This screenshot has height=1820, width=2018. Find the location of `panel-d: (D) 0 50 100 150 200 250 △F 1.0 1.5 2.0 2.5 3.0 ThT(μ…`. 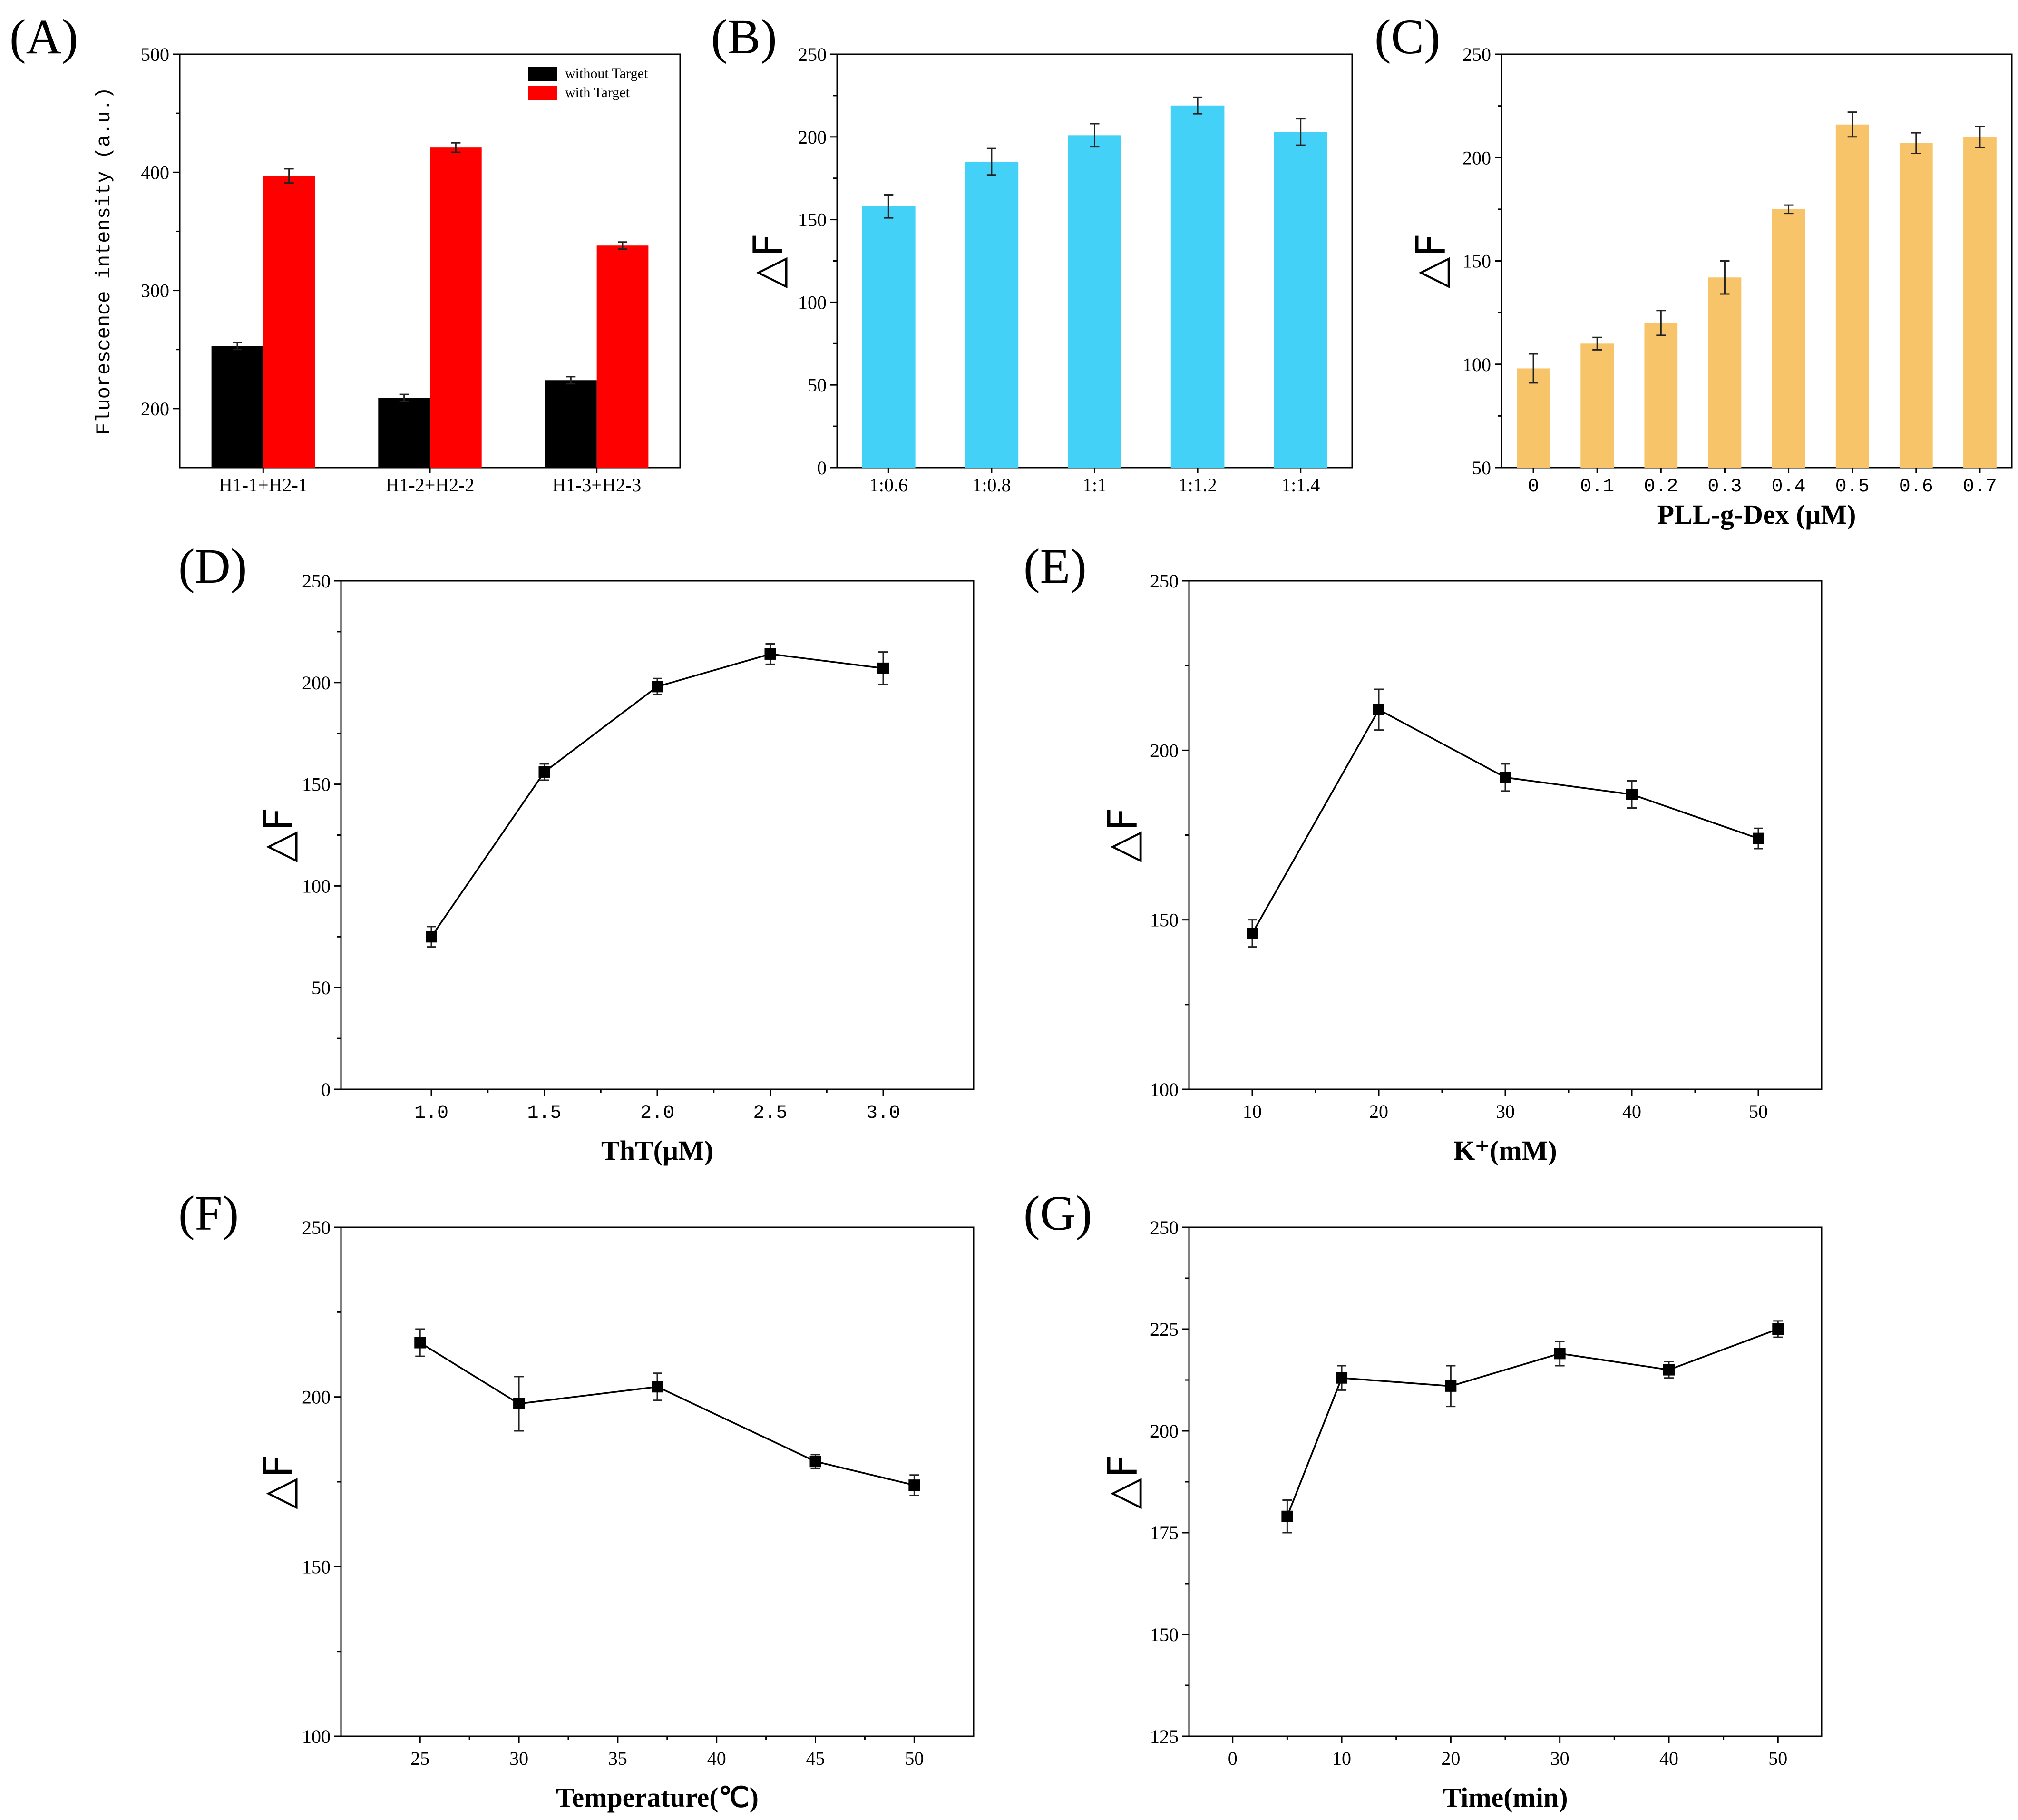

panel-d: (D) 0 50 100 150 200 250 △F 1.0 1.5 2.0 2.5 3.0 ThT(μ… is located at coordinates (576, 853).